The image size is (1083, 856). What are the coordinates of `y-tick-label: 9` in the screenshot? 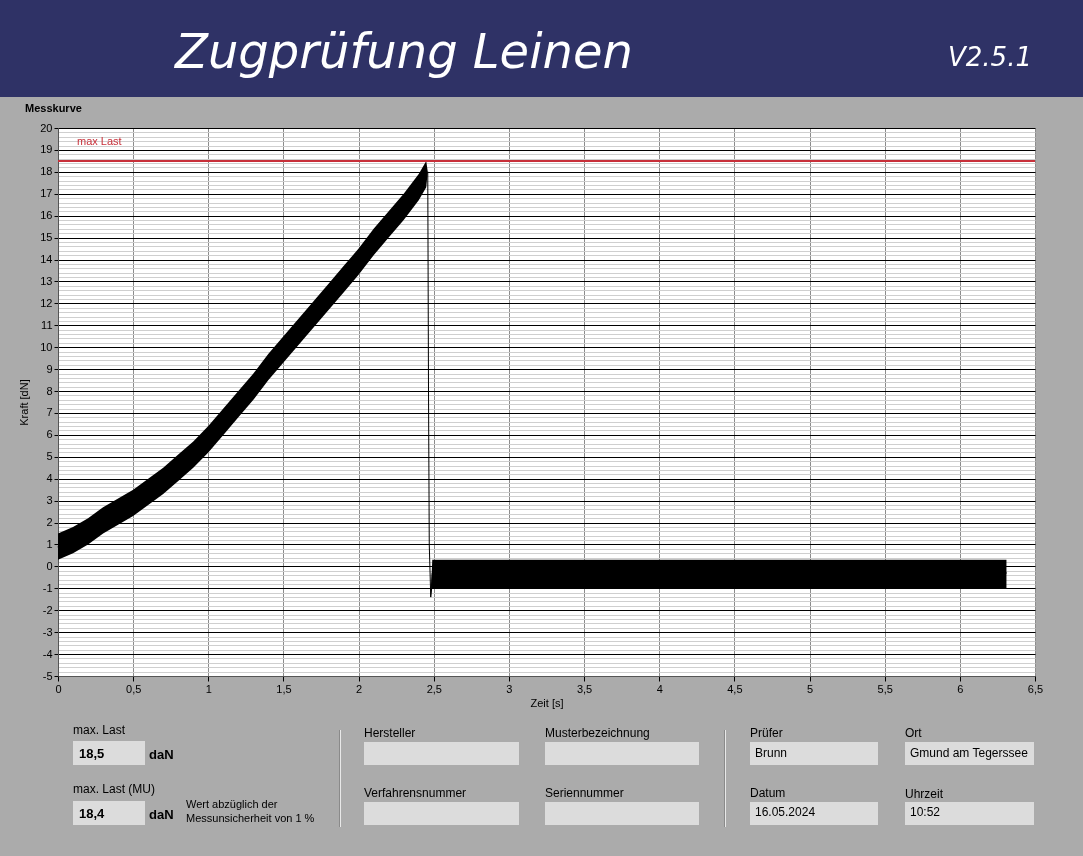 It's located at (49, 368).